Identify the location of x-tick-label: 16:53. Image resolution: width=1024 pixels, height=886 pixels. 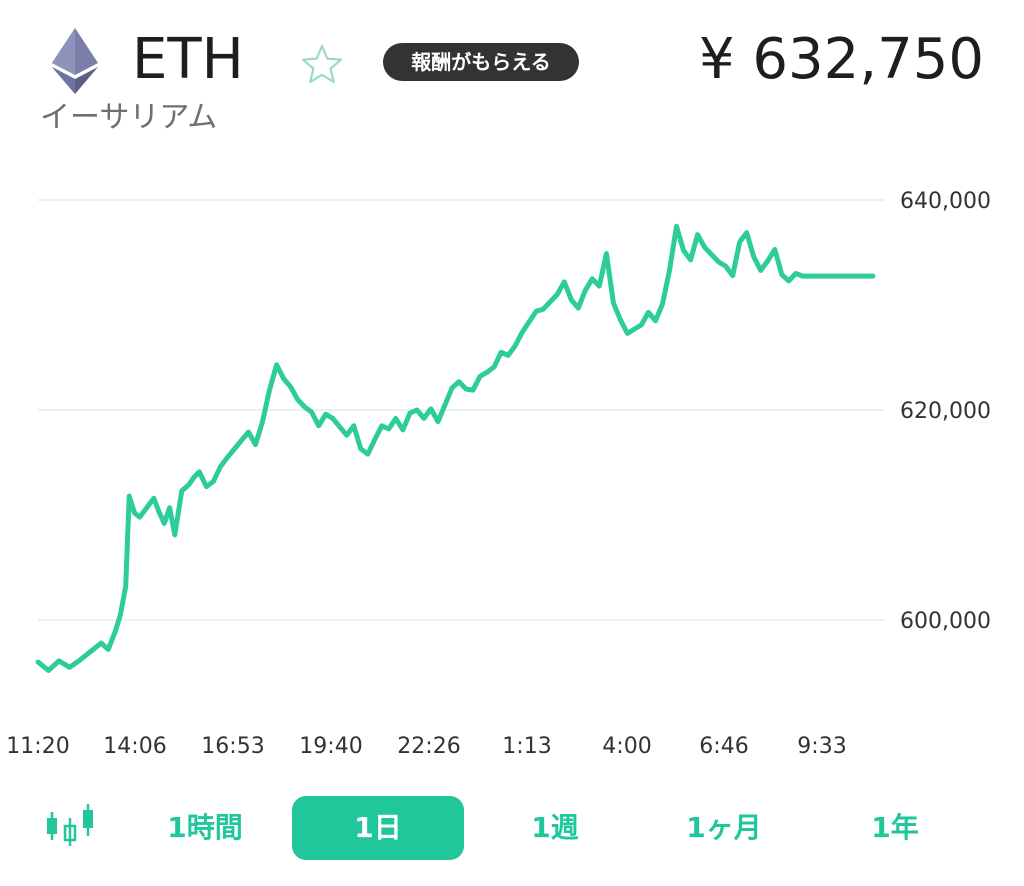
(232, 746).